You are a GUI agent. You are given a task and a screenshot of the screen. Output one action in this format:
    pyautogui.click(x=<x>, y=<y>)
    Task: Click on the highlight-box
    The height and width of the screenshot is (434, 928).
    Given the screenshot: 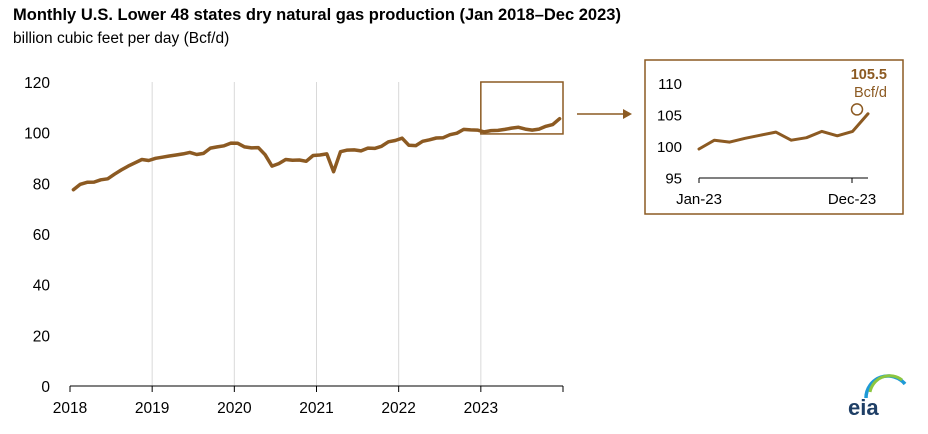 What is the action you would take?
    pyautogui.click(x=522, y=108)
    